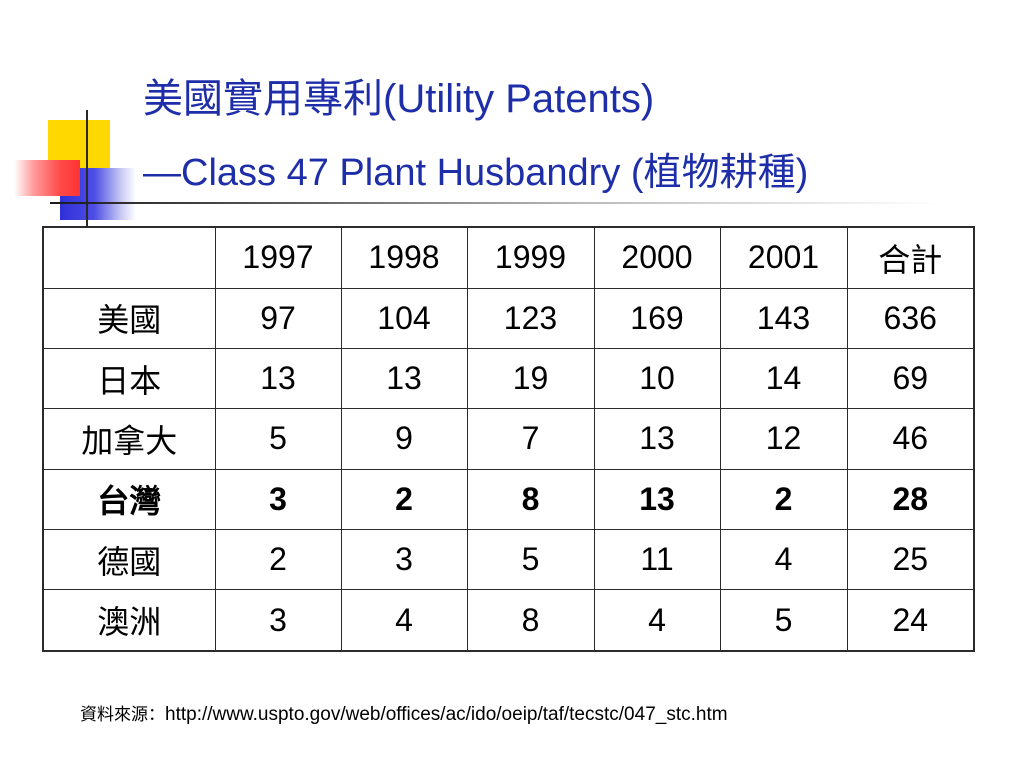 The image size is (1024, 768). Describe the element at coordinates (783, 318) in the screenshot. I see `value-cell: 143` at that location.